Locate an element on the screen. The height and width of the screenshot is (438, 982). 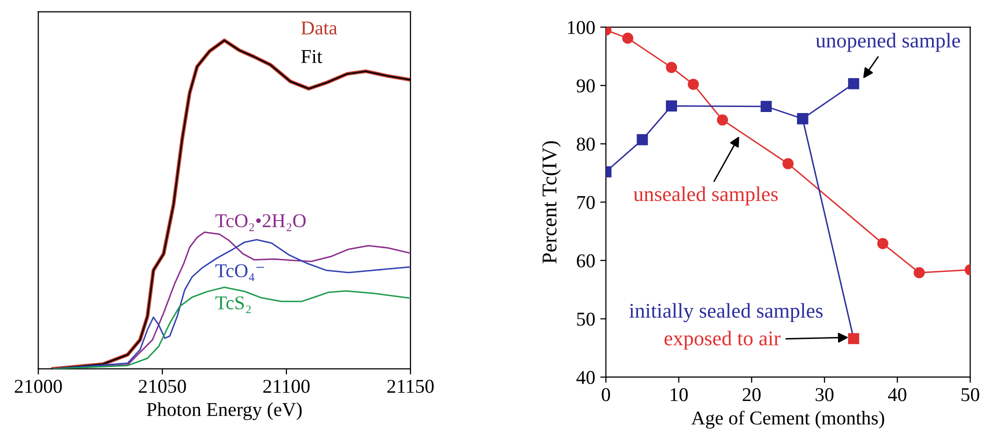
y-tick-label: 40 is located at coordinates (585, 377).